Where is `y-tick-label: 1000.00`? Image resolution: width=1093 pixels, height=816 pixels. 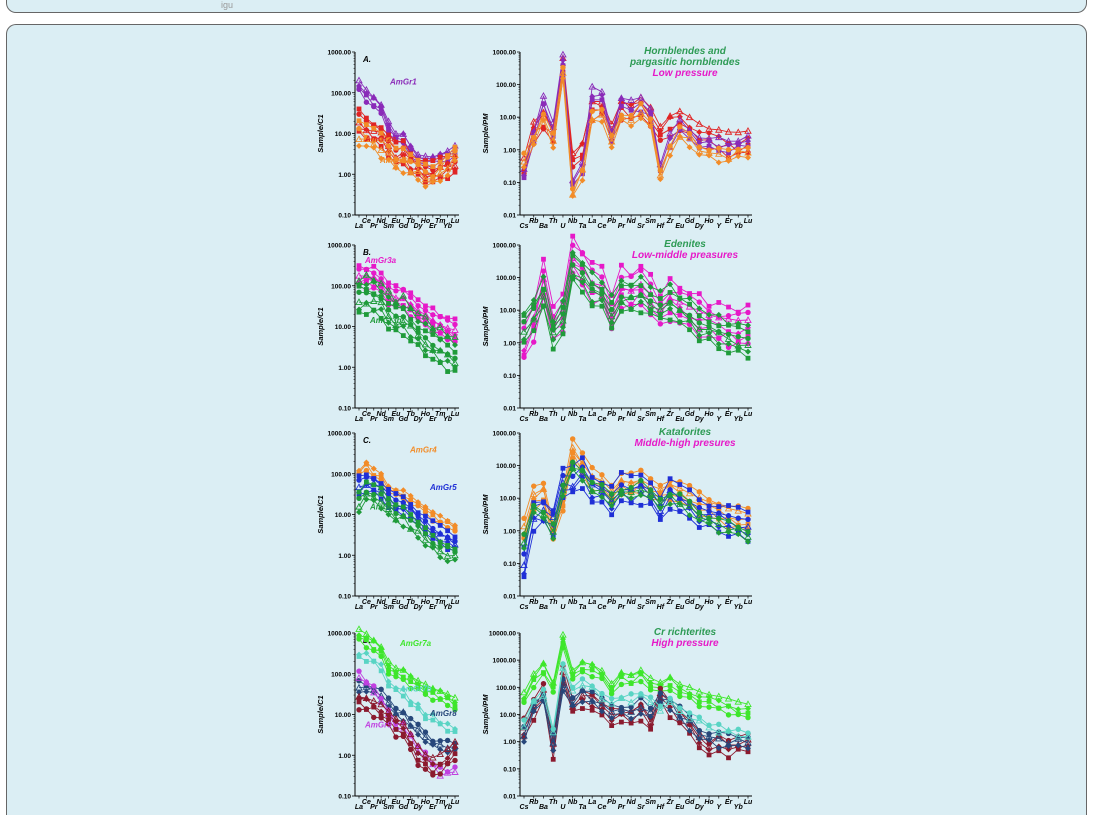
y-tick-label: 1000.00 is located at coordinates (340, 634).